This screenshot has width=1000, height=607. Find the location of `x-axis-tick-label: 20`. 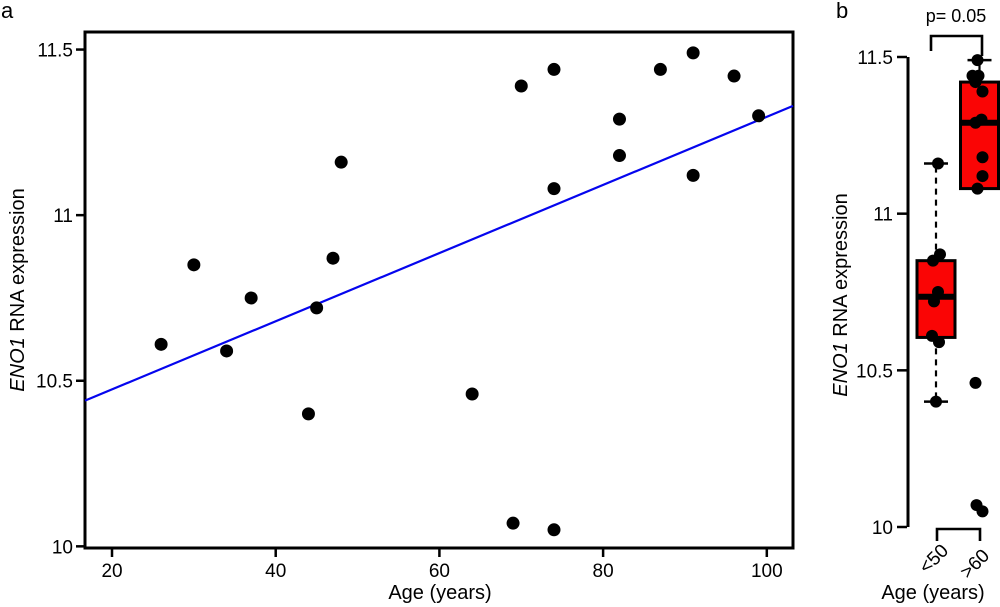

x-axis-tick-label: 20 is located at coordinates (111, 571).